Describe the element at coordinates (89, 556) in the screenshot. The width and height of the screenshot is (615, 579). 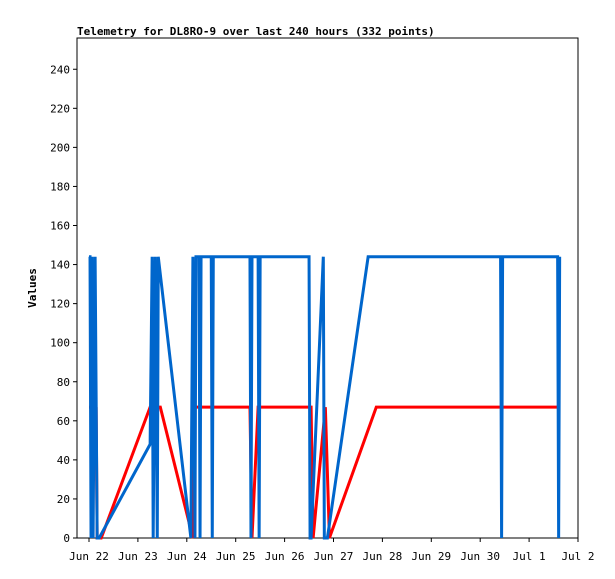
I see `x-tick-label: Jun 22` at that location.